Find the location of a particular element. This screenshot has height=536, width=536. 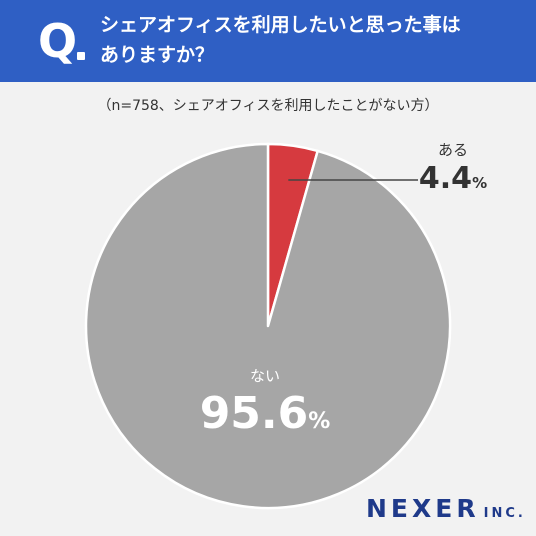

value-number-nai: 95.6 is located at coordinates (254, 413).